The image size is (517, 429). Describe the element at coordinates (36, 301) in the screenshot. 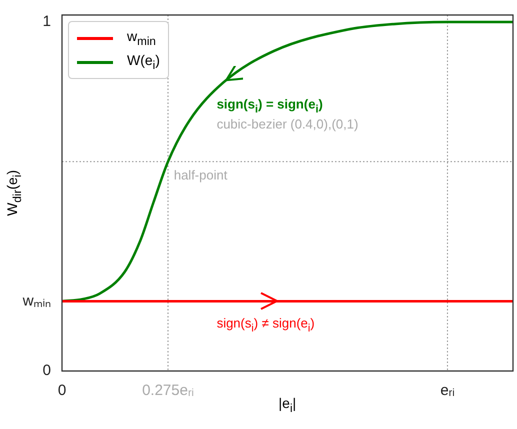

I see `y-tick-label: wₘᵢₙ` at that location.